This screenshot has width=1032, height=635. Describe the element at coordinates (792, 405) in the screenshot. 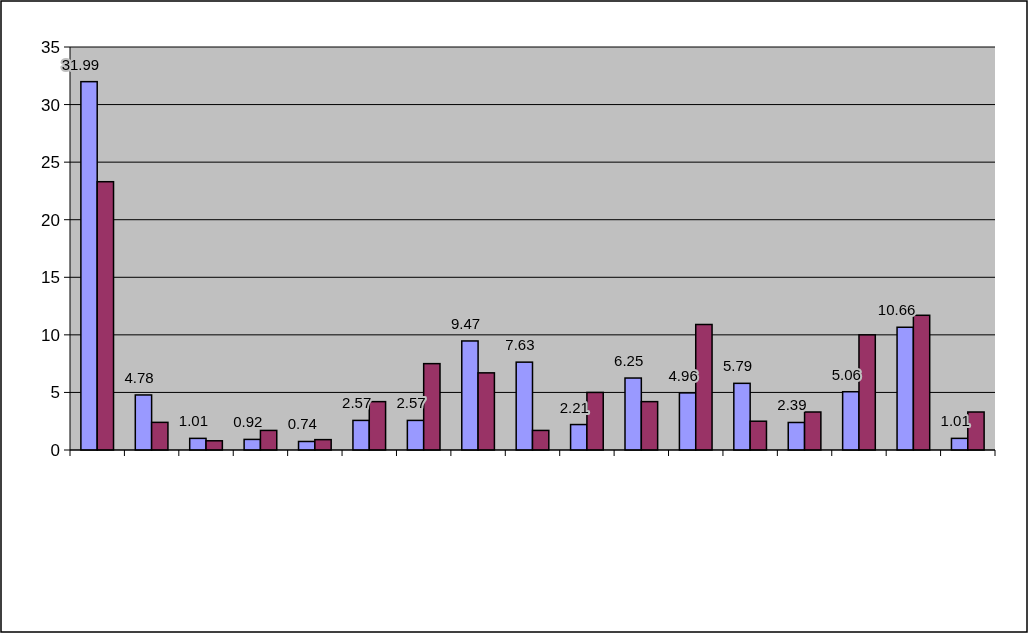

I see `data-label: 2.39` at that location.